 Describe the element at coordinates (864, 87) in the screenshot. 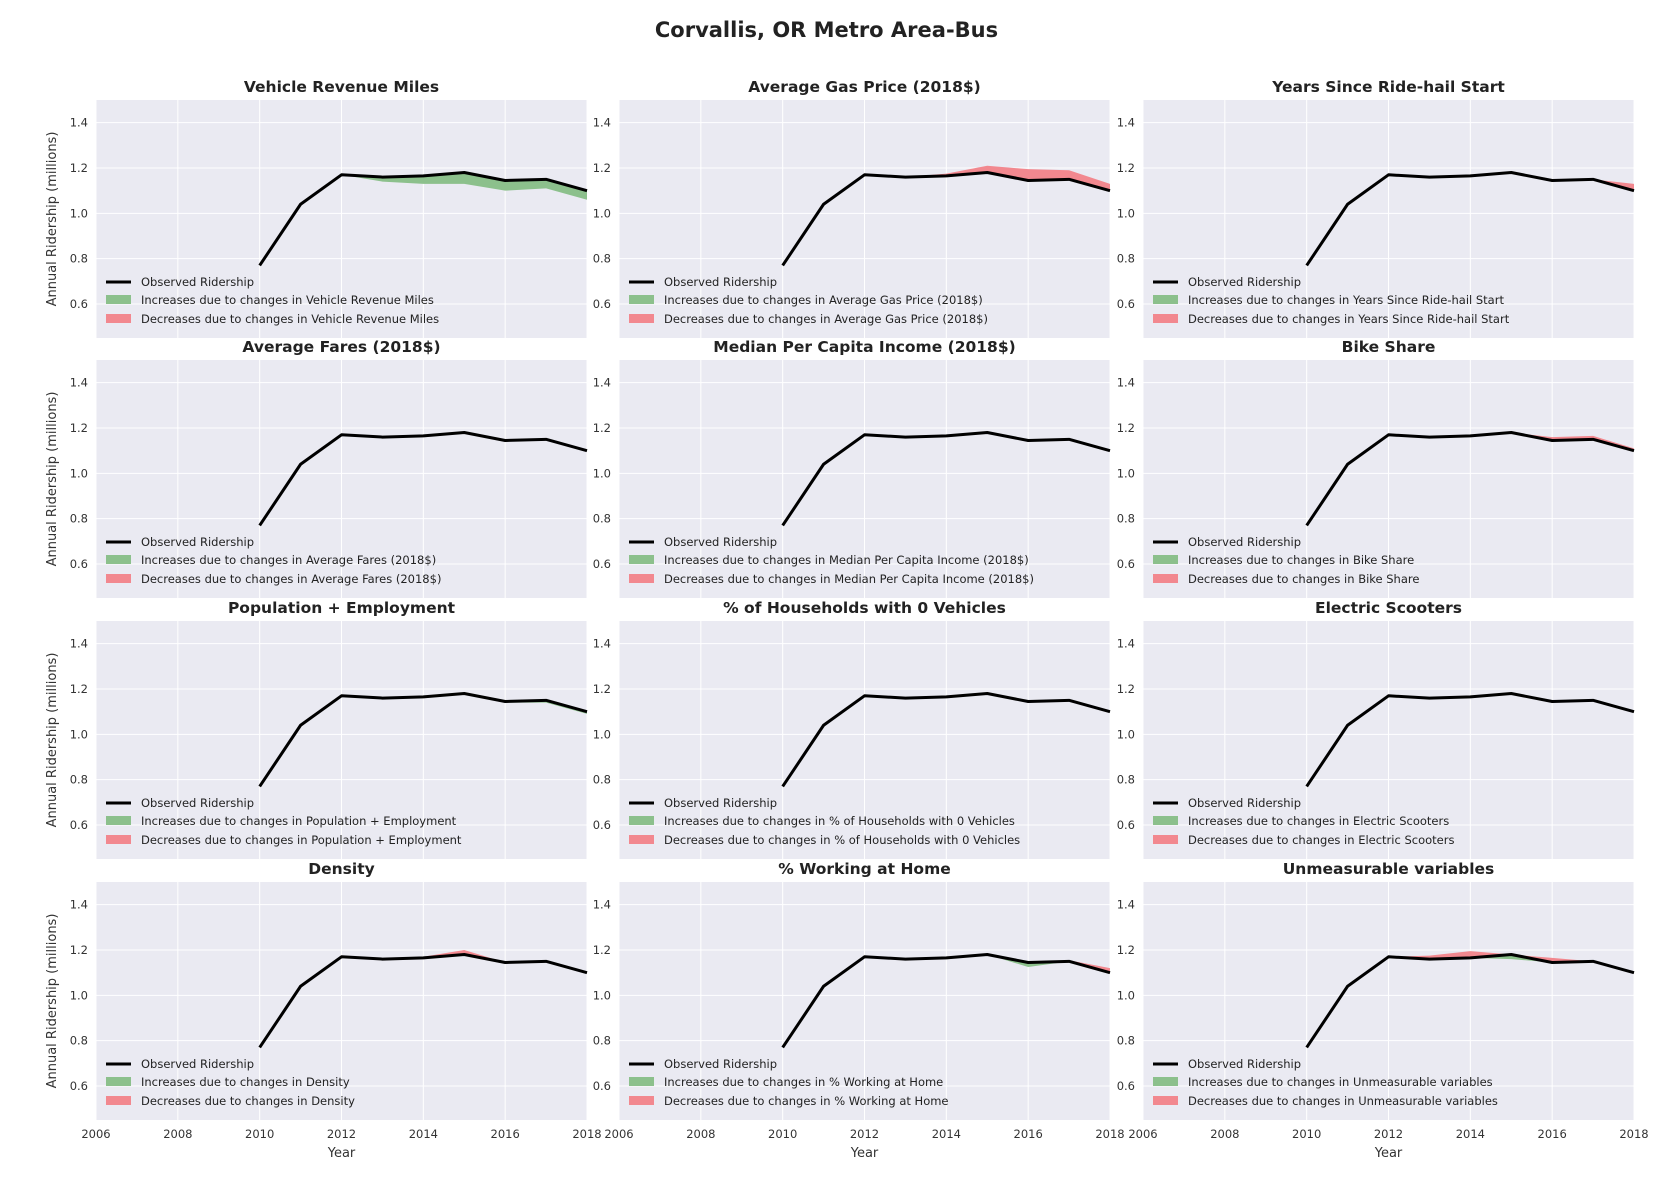

I see `panel-title: Average Gas Price (2018$)` at that location.